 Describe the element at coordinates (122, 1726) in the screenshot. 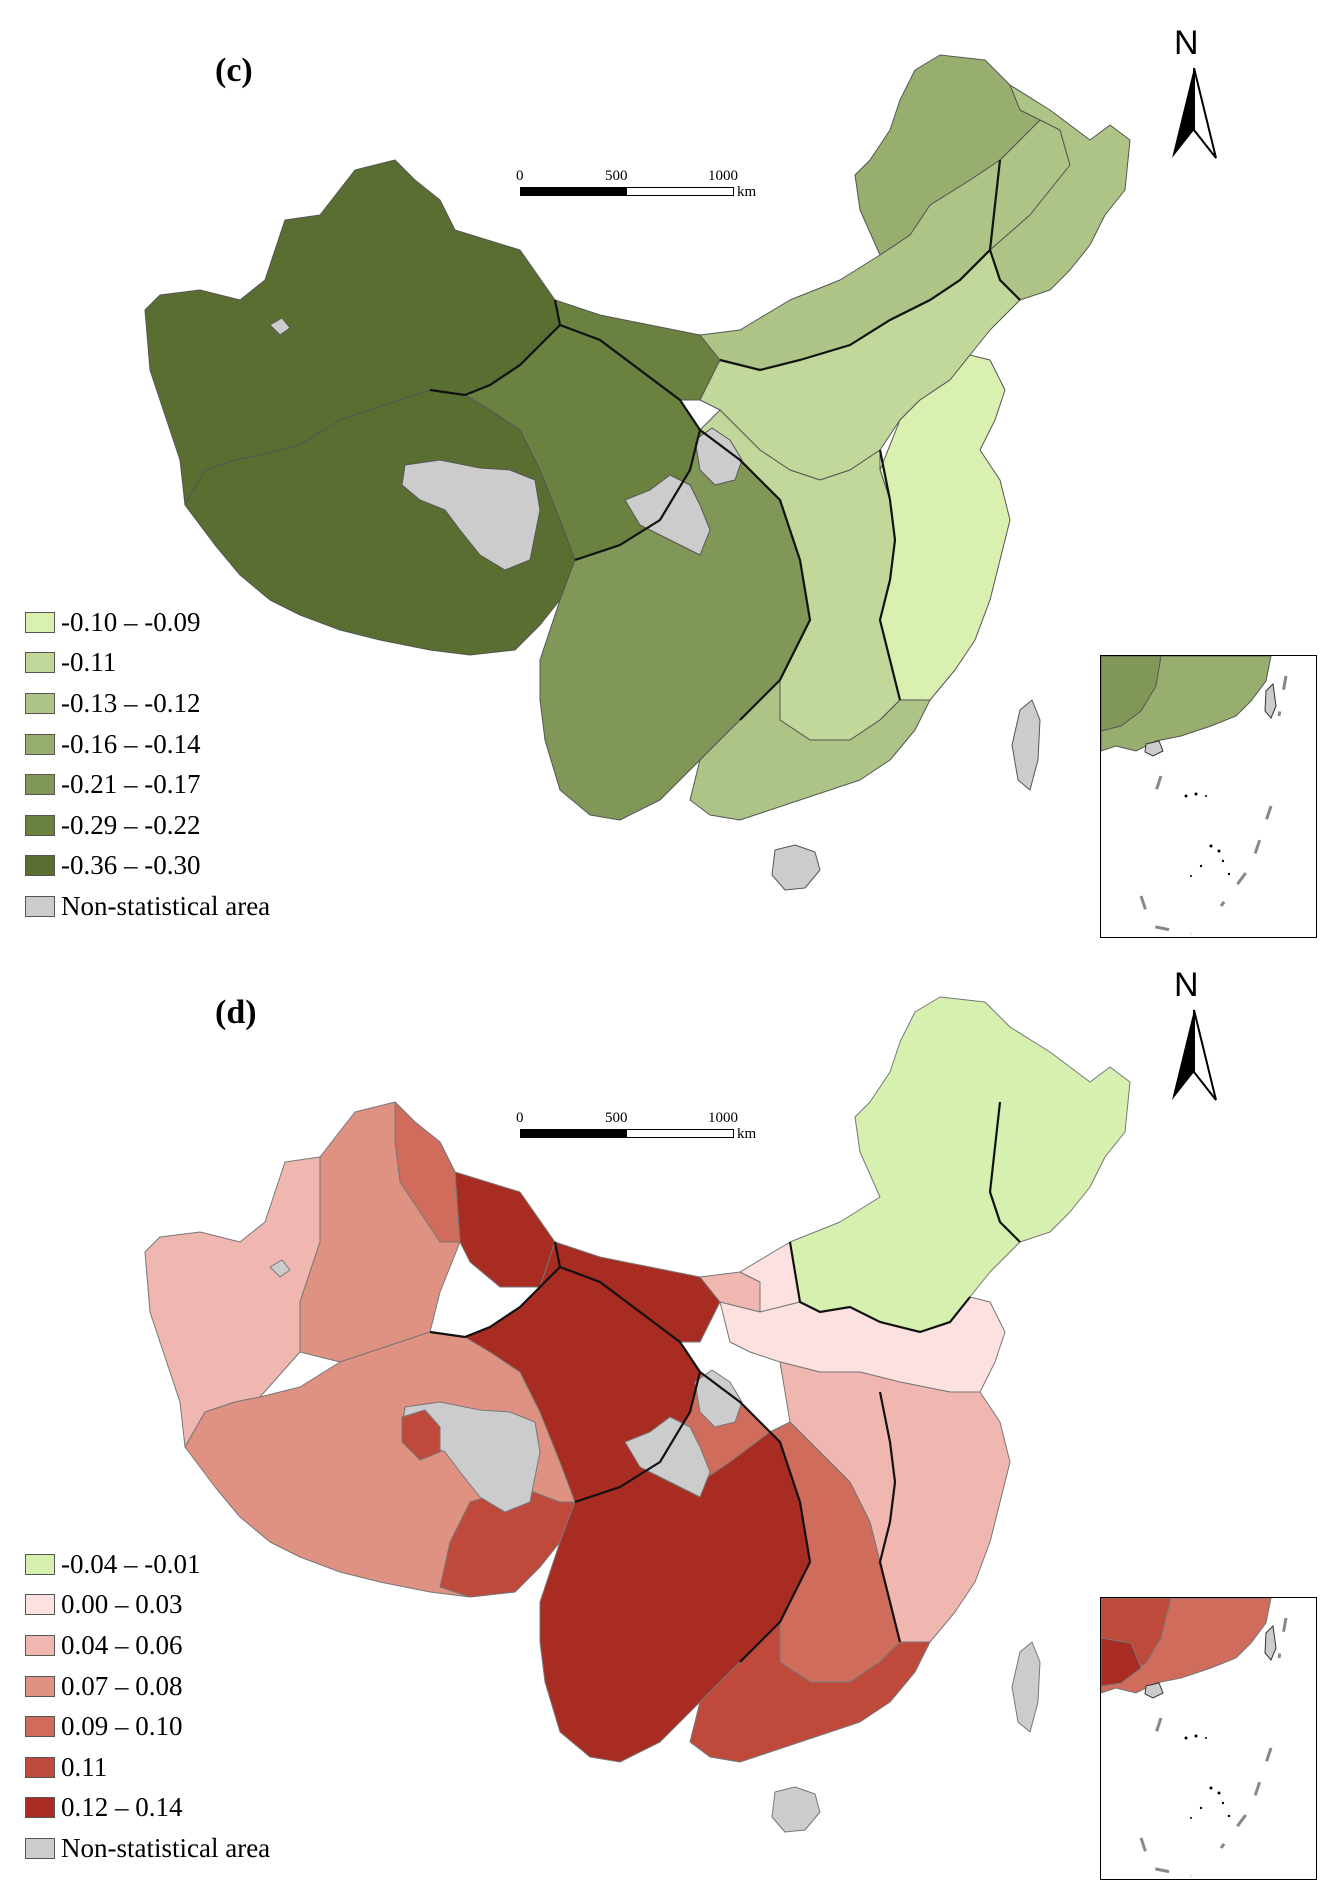

I see `legend-label: 0.09 – 0.10` at that location.